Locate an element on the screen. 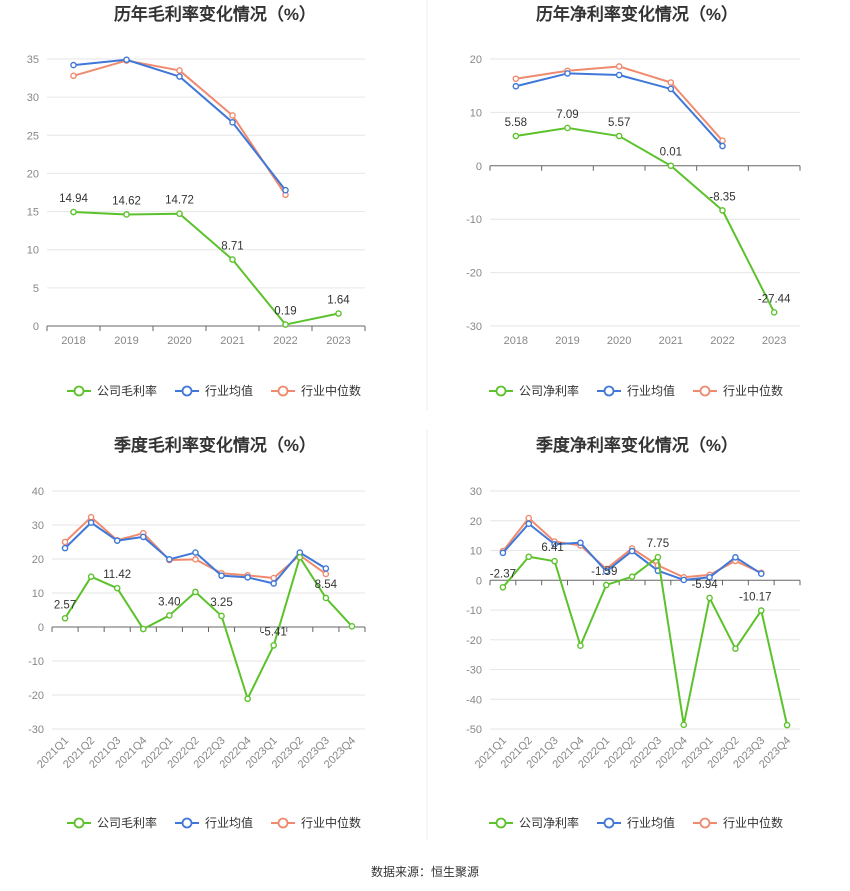 This screenshot has height=891, width=850. data-label: 2.57 is located at coordinates (65, 605).